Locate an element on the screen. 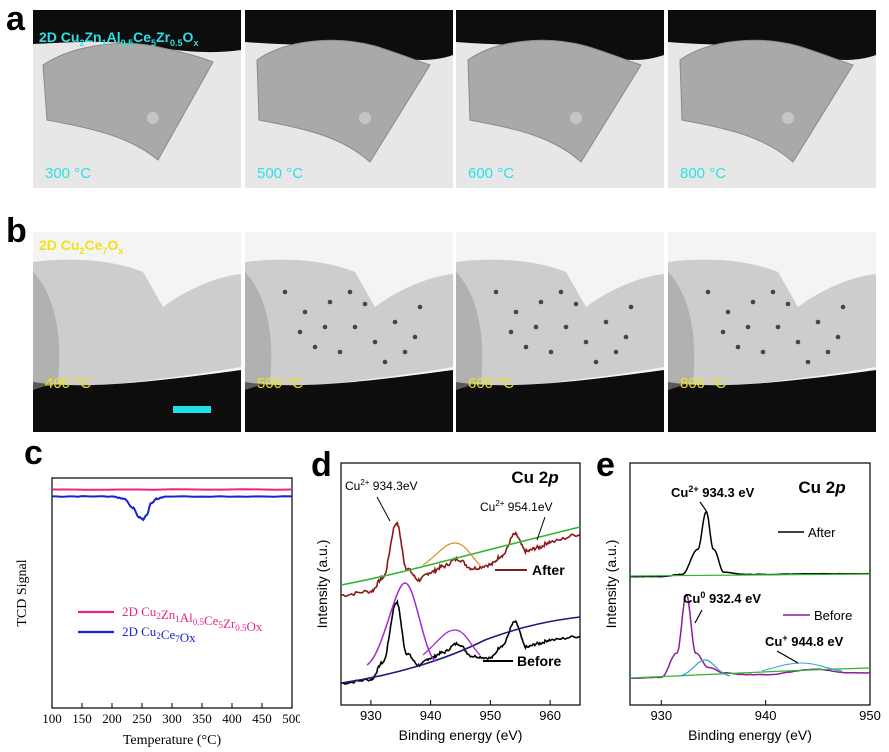  x-tick-label: 200 is located at coordinates (112, 718).